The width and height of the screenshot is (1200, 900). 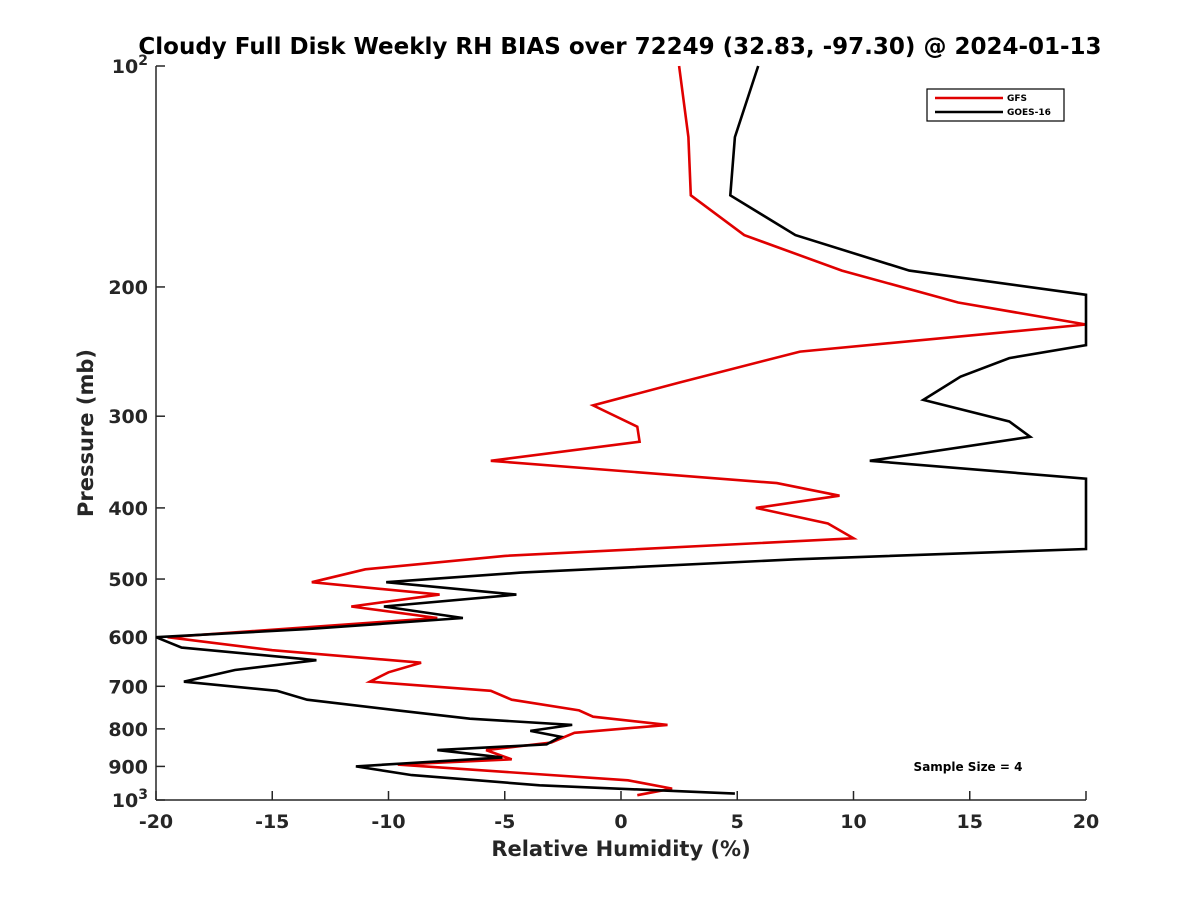 I want to click on x-tick-label: -5, so click(x=504, y=822).